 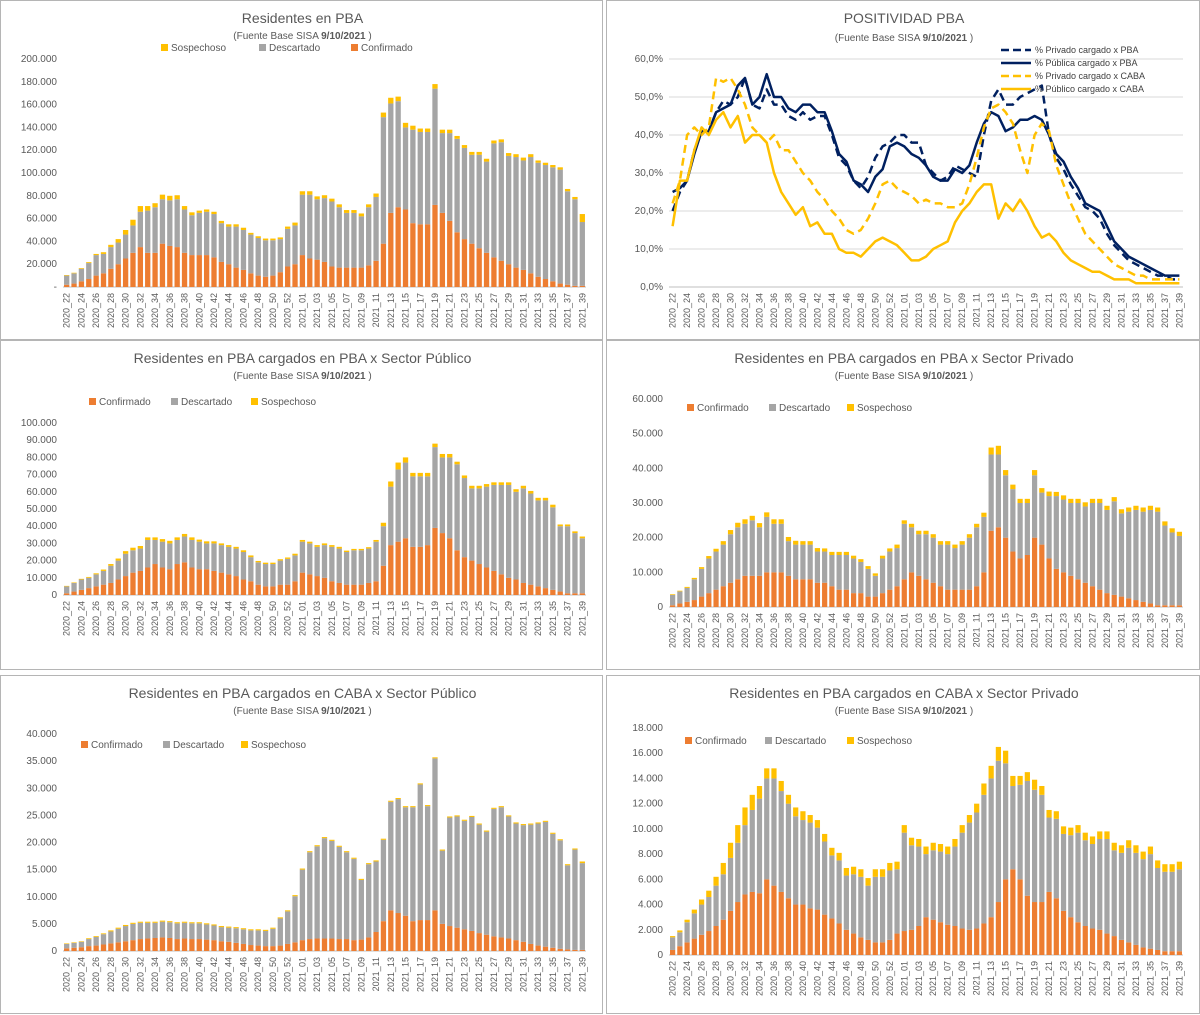 What do you see at coordinates (919, 630) in the screenshot?
I see `x-tick-label: 2021_03` at bounding box center [919, 630].